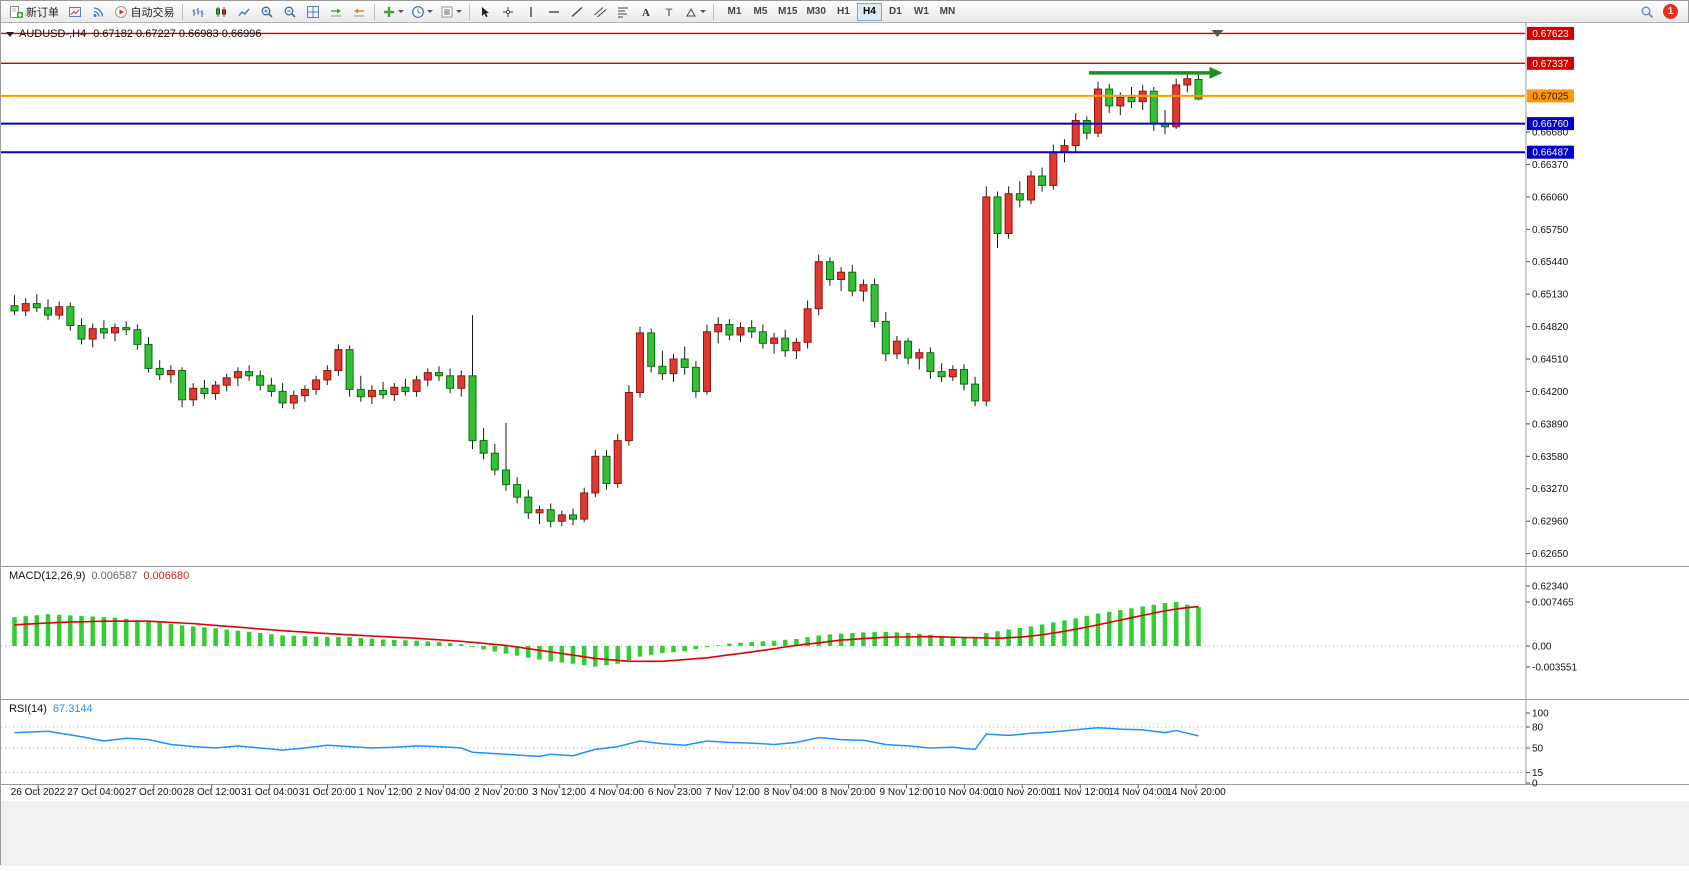  I want to click on timeframe-h1: H1, so click(843, 12).